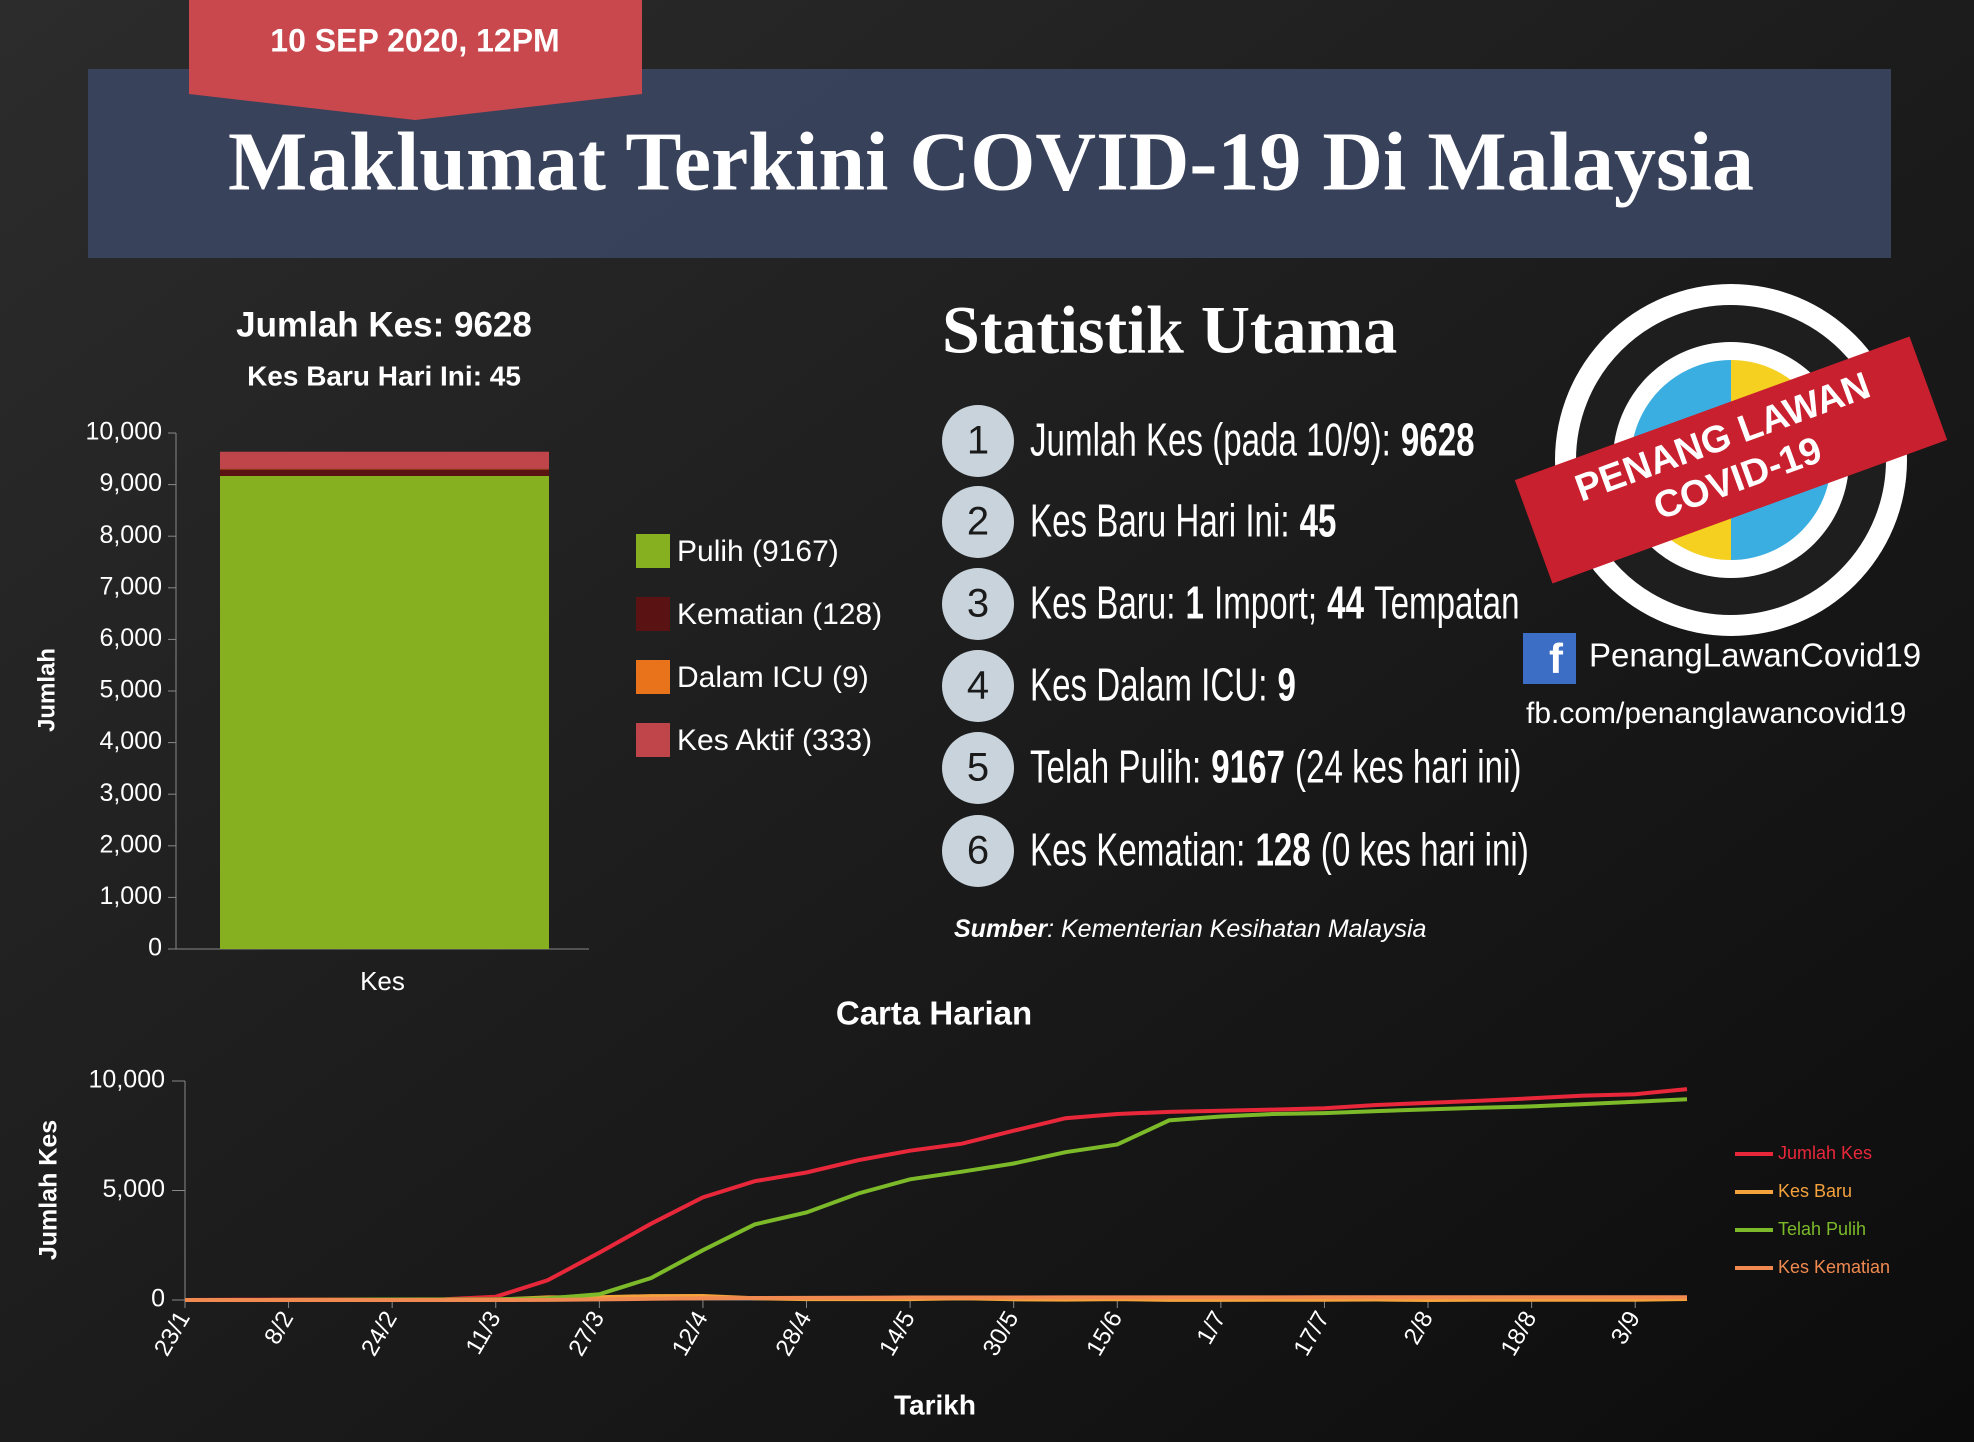  I want to click on legend-label: Telah Pulih, so click(1822, 1229).